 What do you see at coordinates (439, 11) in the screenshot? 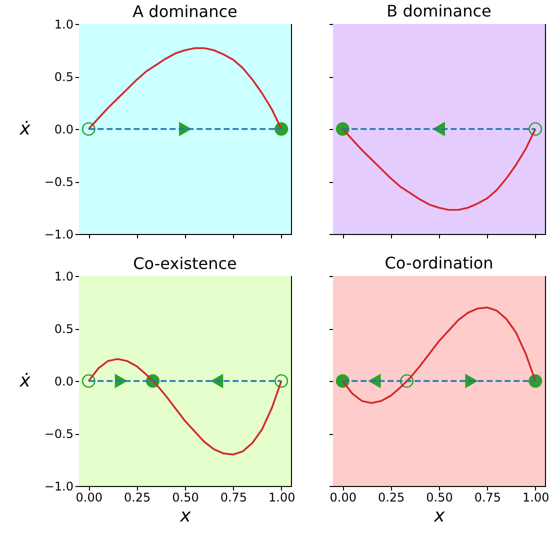
I see `chart-title: B dominance` at bounding box center [439, 11].